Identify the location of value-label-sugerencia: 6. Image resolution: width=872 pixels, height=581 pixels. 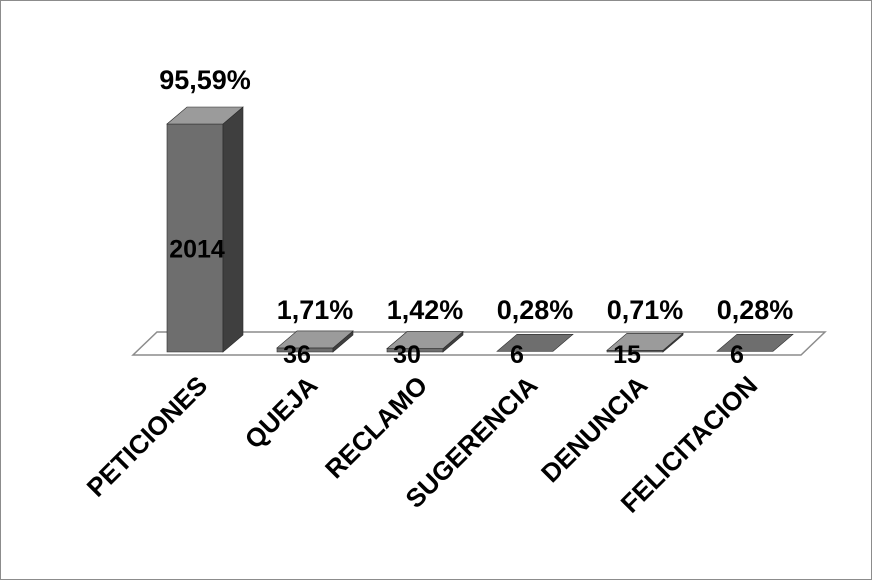
(517, 355).